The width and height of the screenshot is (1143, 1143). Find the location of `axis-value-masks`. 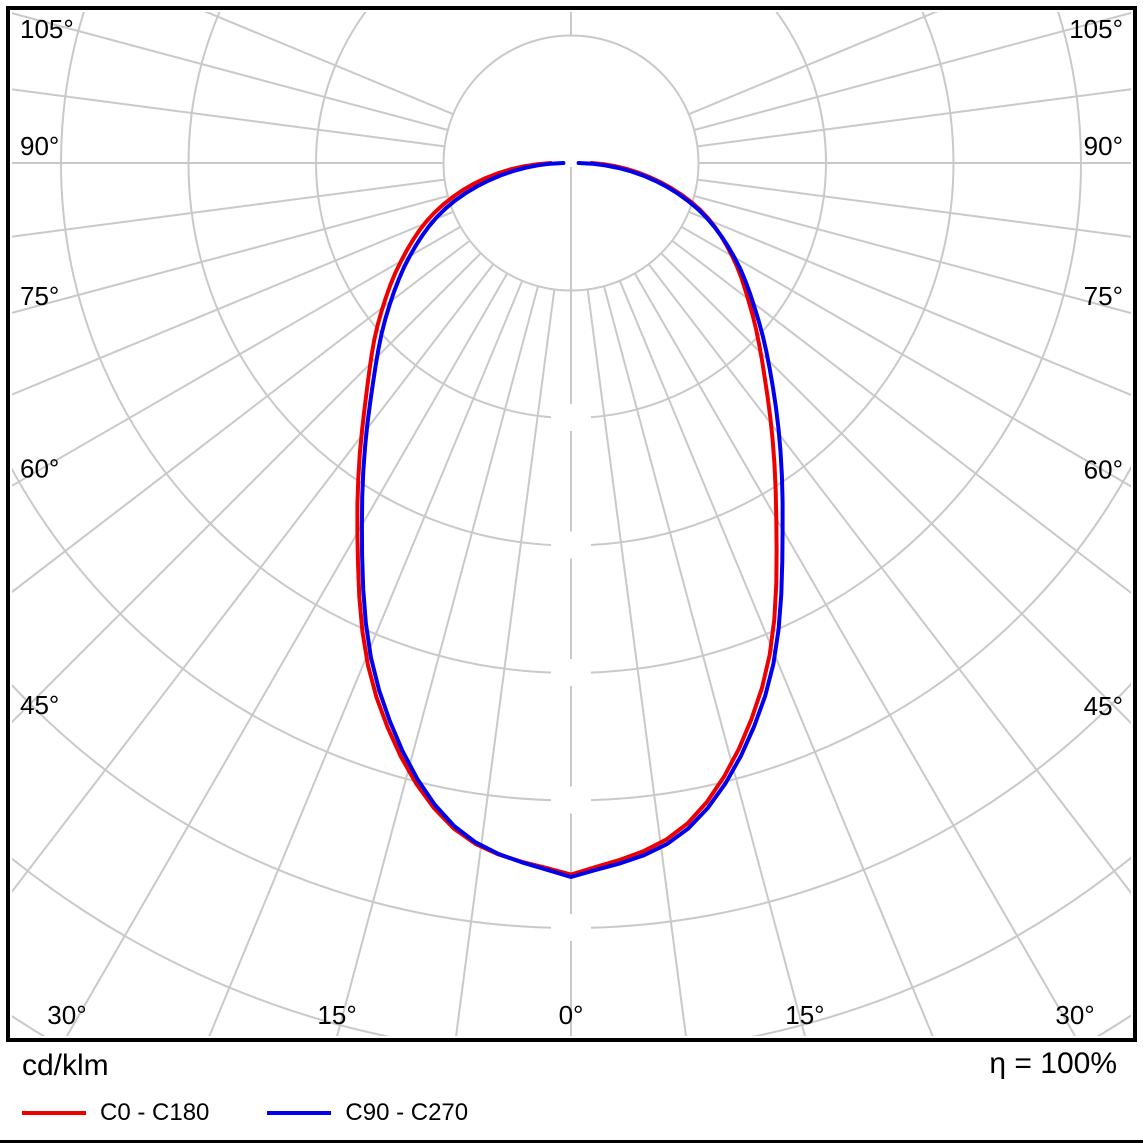

axis-value-masks is located at coordinates (571, 672).